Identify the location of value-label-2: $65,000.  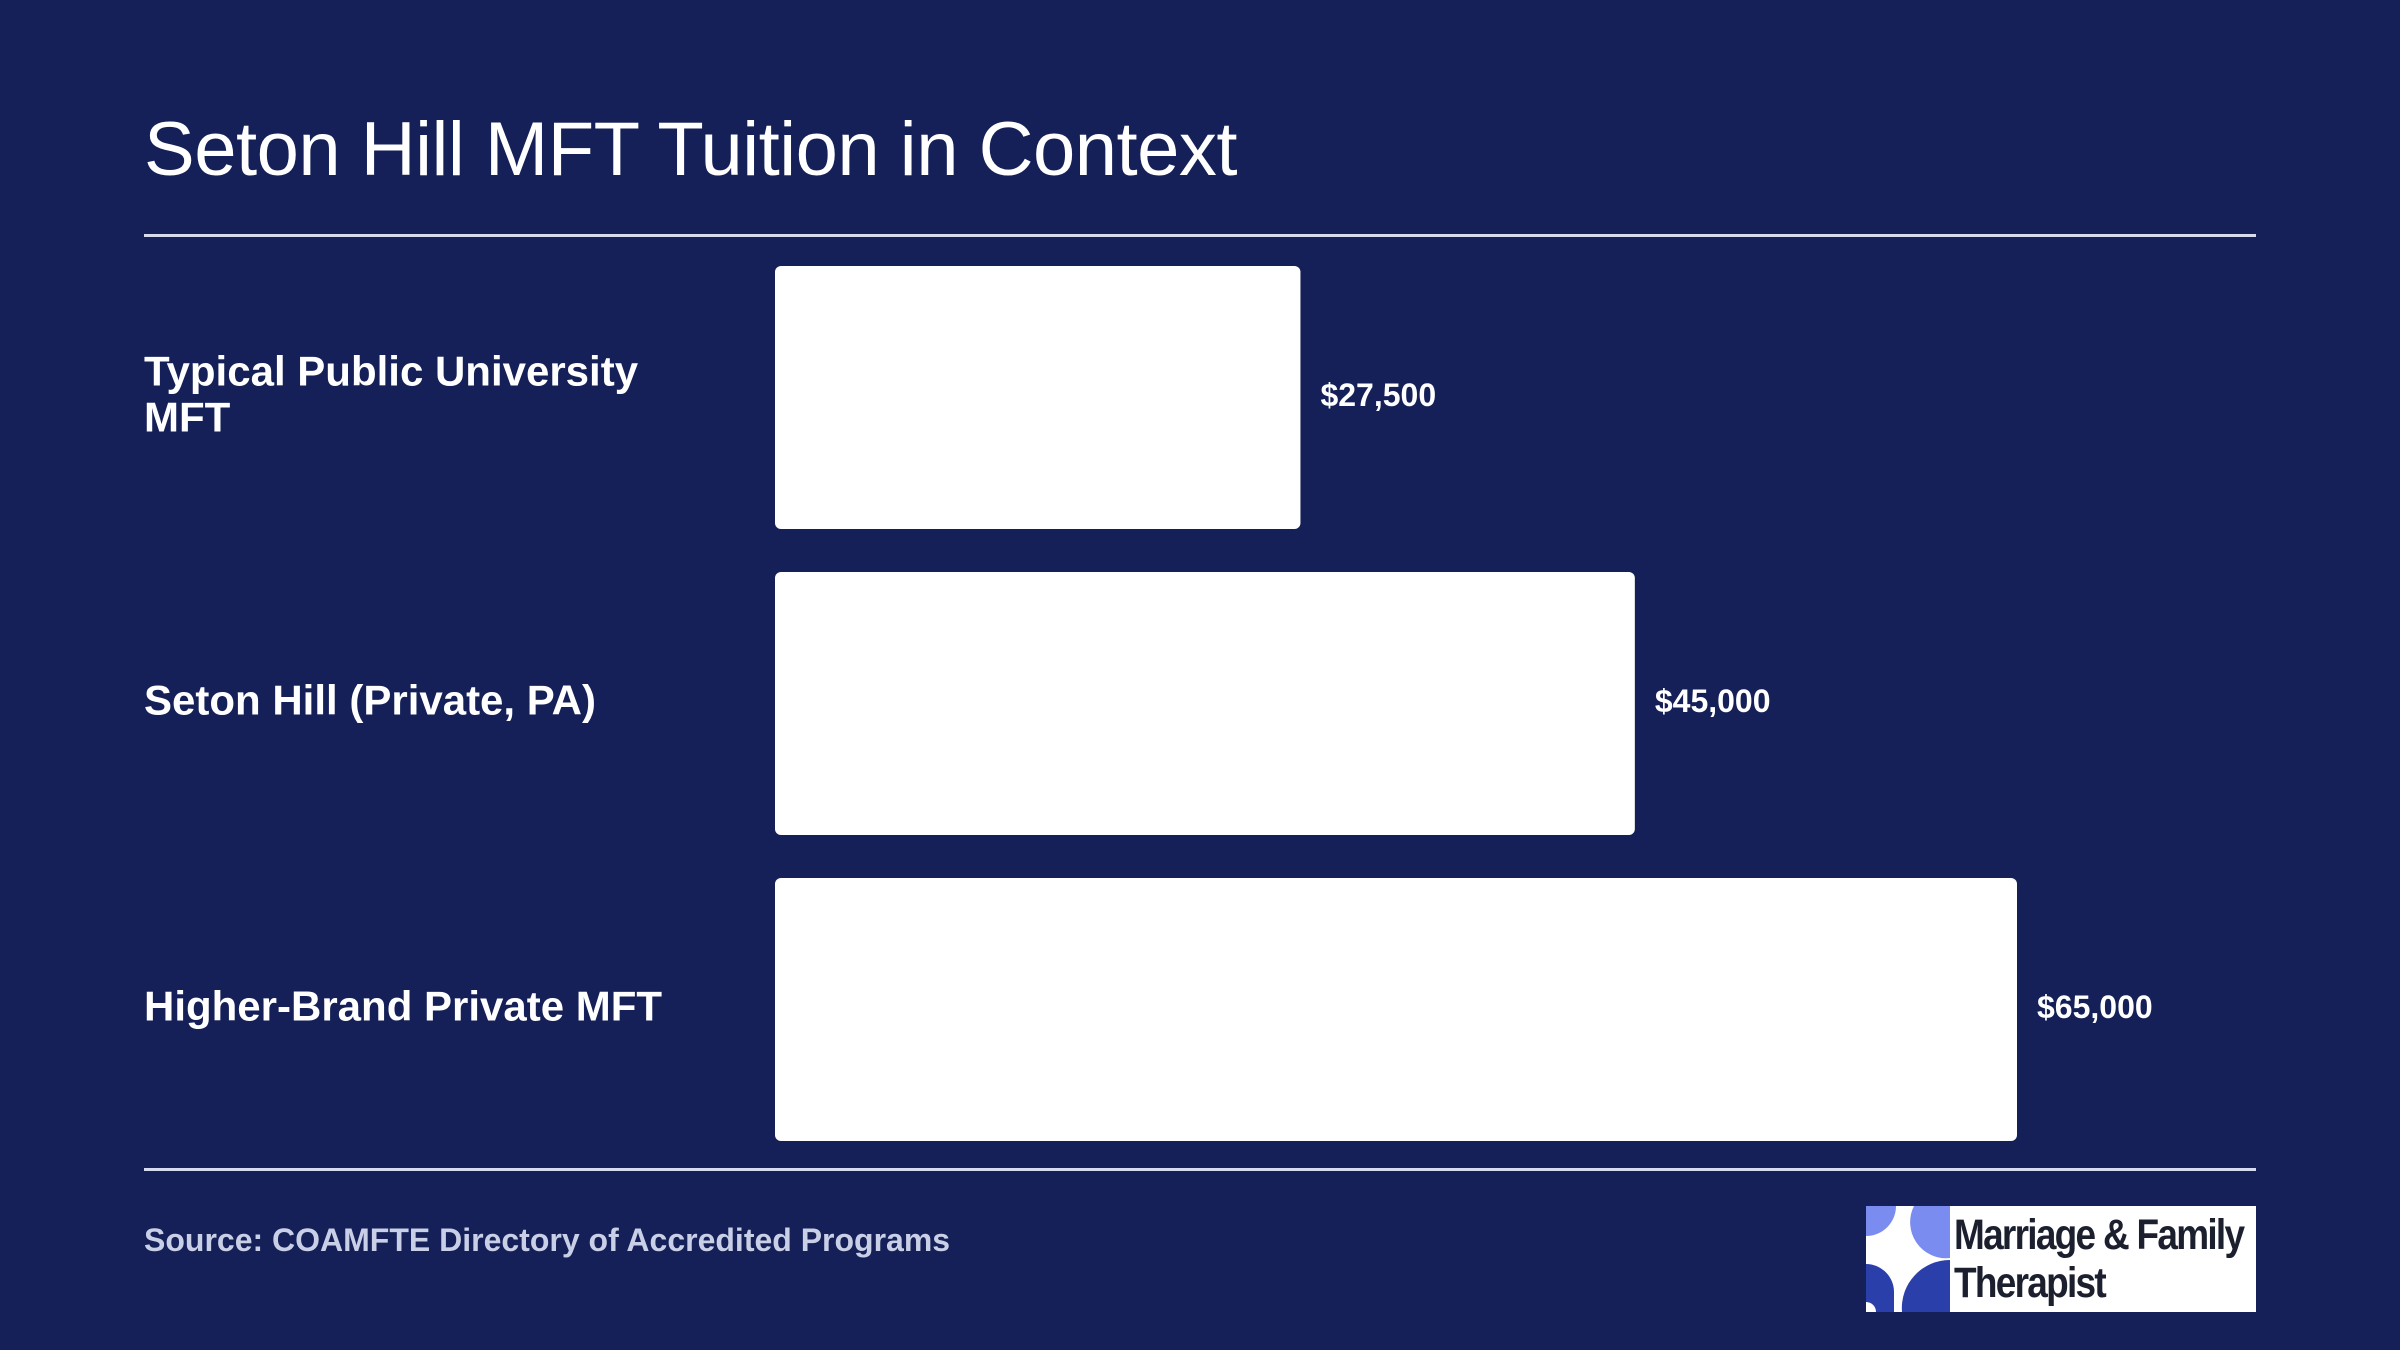
(2095, 1007).